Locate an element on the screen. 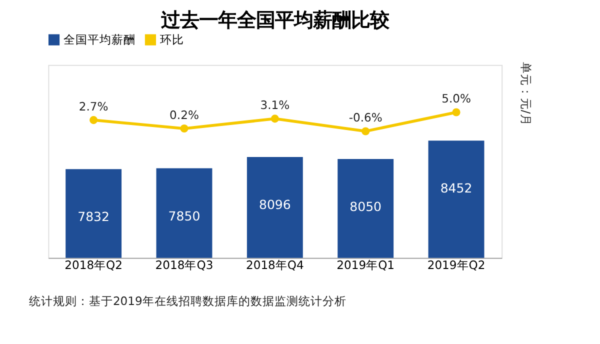 The image size is (600, 344). legend-label: 环比 is located at coordinates (172, 39).